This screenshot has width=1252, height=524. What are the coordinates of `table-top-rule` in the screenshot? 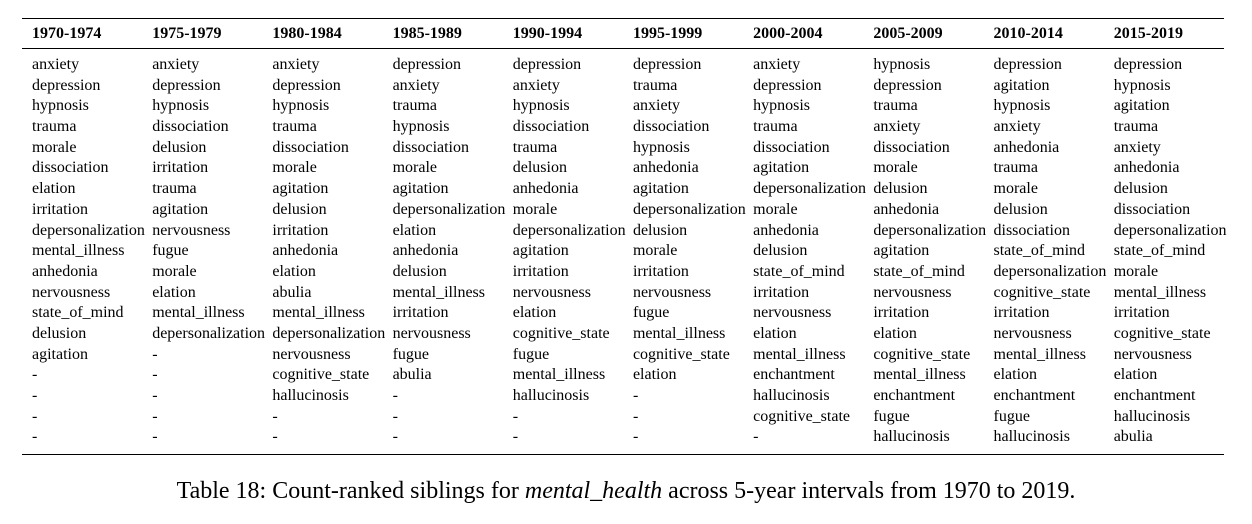 It's located at (623, 18).